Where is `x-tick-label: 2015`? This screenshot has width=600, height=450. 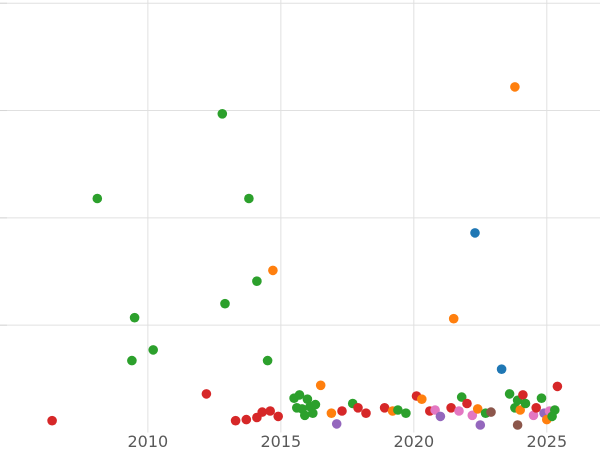
x-tick-label: 2015 is located at coordinates (280, 441).